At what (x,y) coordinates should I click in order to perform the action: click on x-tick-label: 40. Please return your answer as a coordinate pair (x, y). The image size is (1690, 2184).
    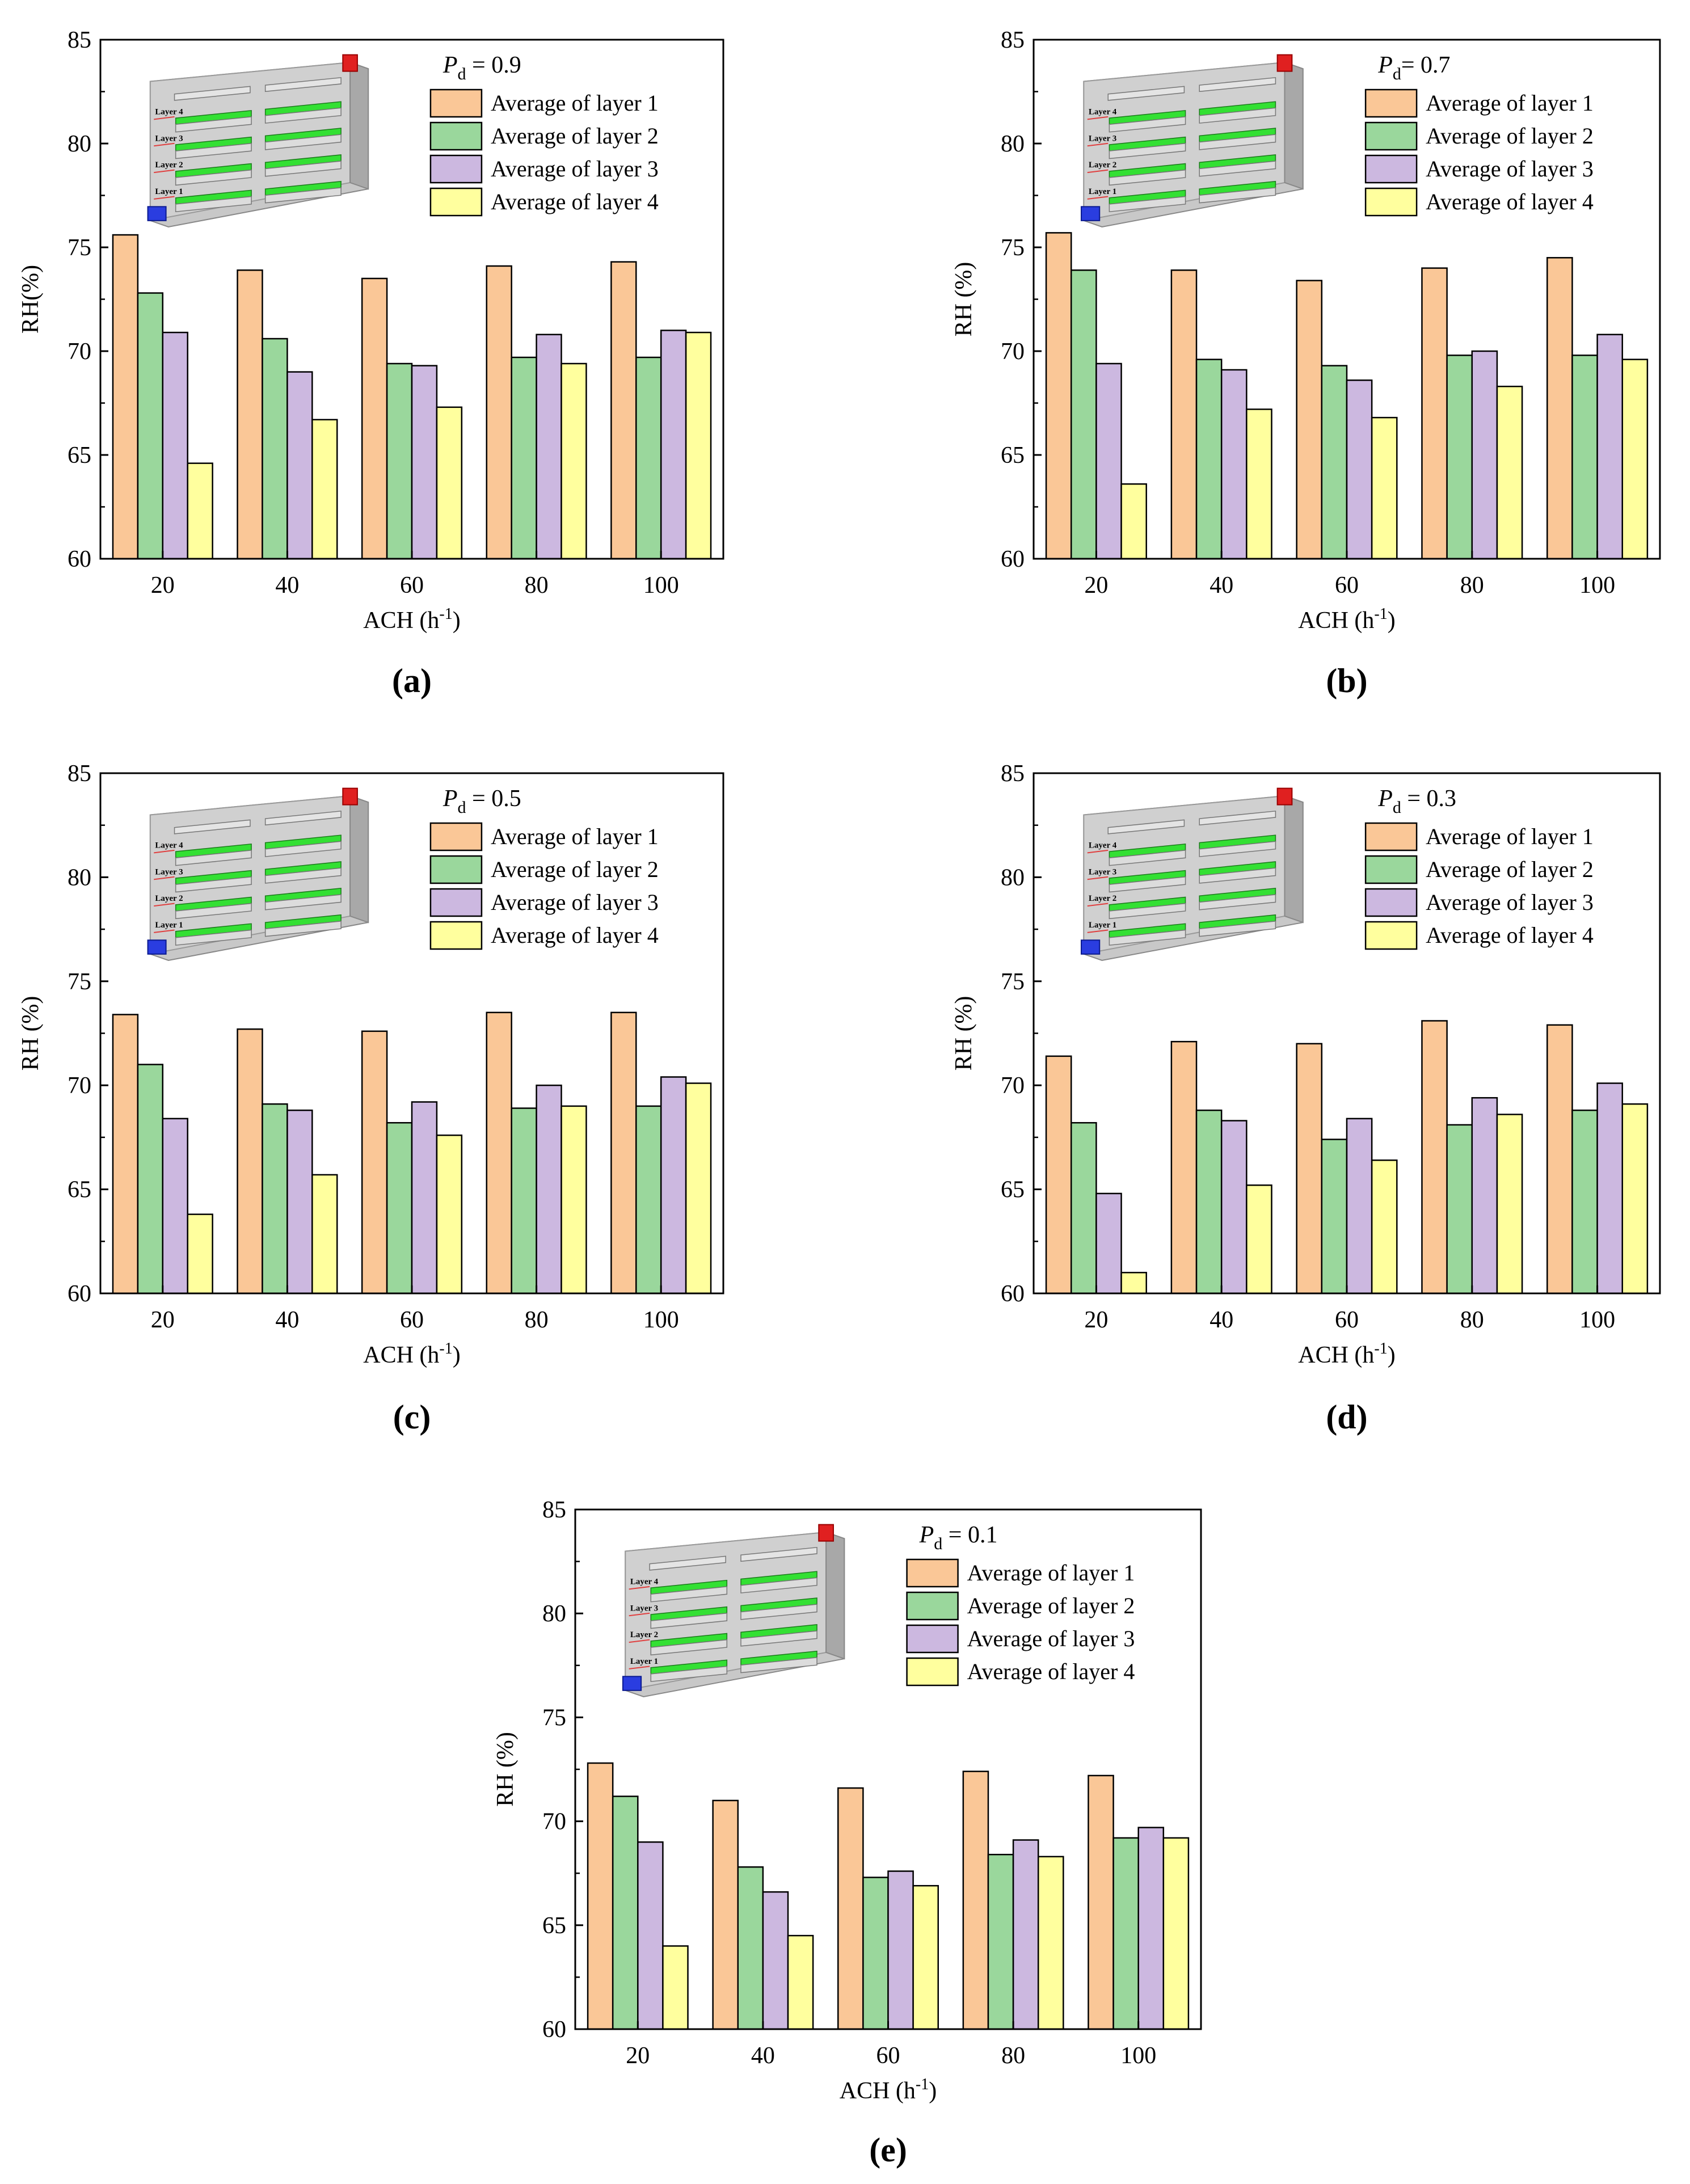
    Looking at the image, I should click on (1221, 1320).